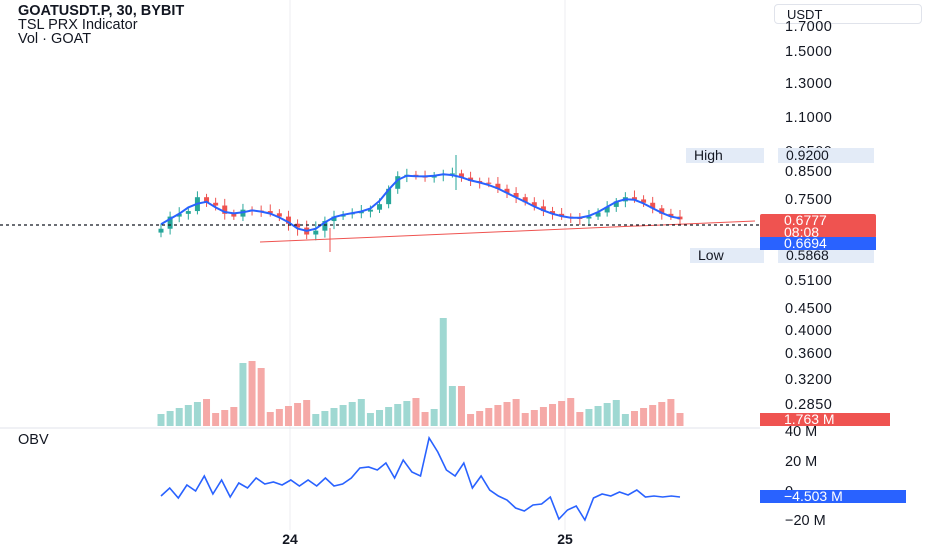  Describe the element at coordinates (809, 405) in the screenshot. I see `price-tick: 0.2850` at that location.